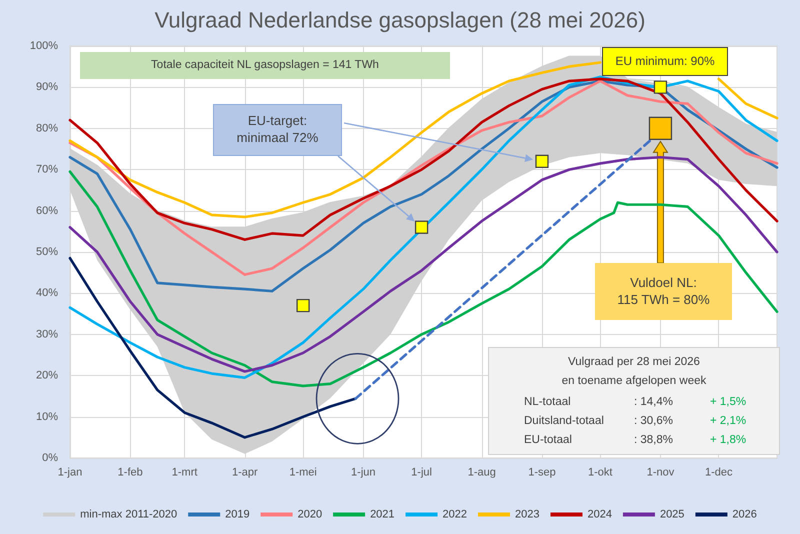 This screenshot has width=800, height=534. Describe the element at coordinates (634, 381) in the screenshot. I see `annotation: en toename afgelopen week` at that location.